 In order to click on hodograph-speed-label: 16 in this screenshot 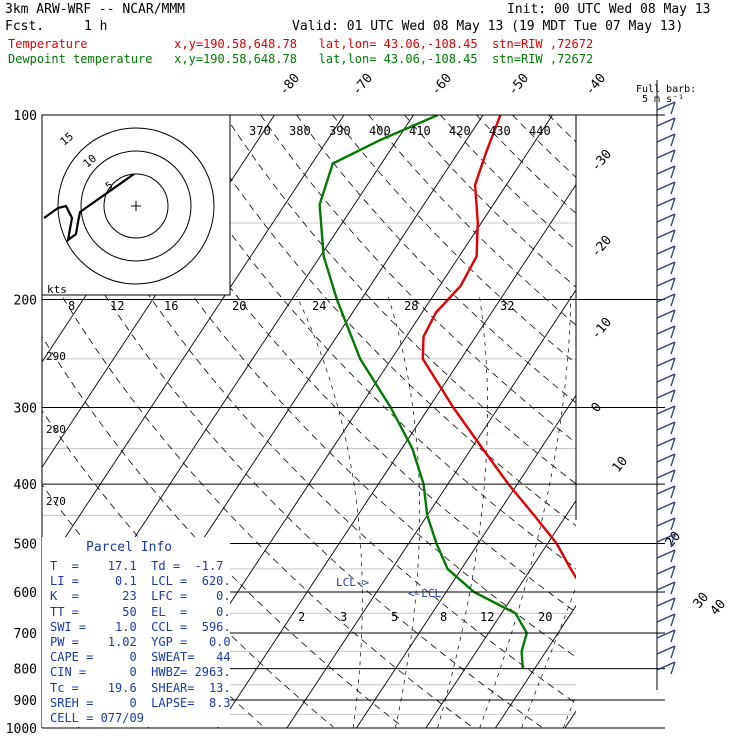, I will do `click(171, 306)`.